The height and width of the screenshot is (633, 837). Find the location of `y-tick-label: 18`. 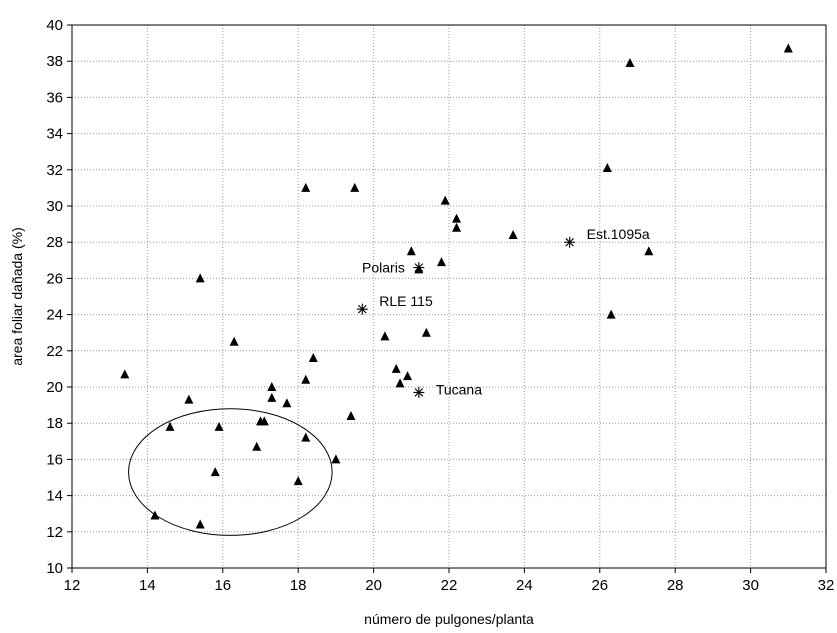

y-tick-label: 18 is located at coordinates (54, 423).